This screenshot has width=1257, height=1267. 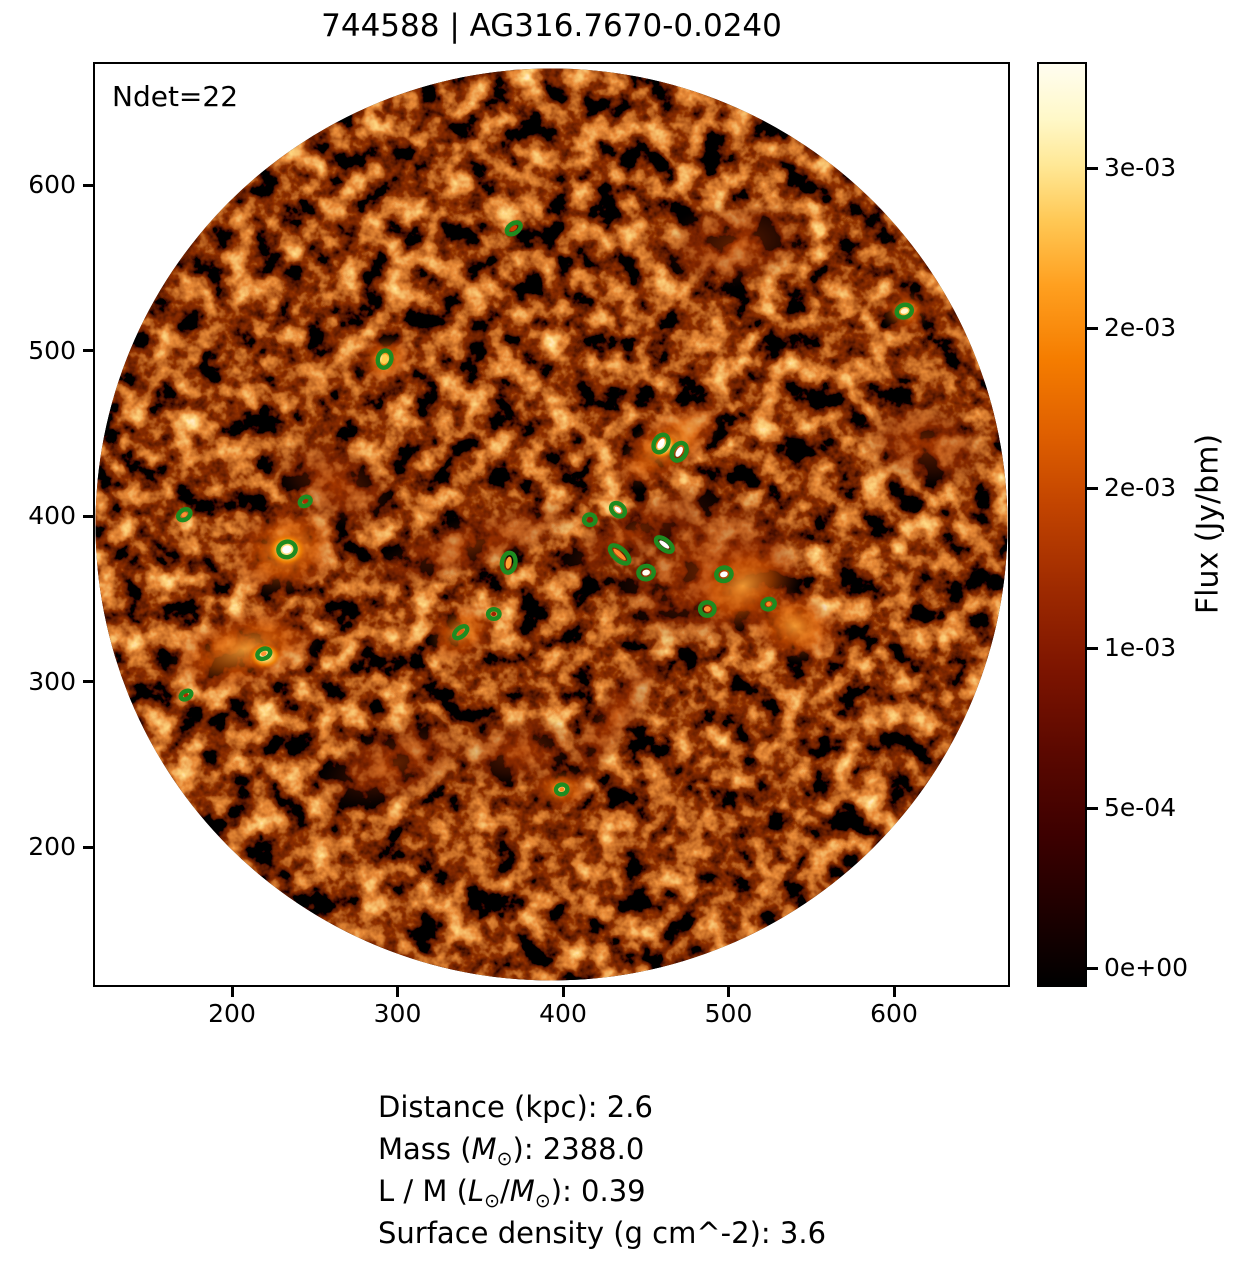 I want to click on x-tick-label: 400, so click(x=563, y=1013).